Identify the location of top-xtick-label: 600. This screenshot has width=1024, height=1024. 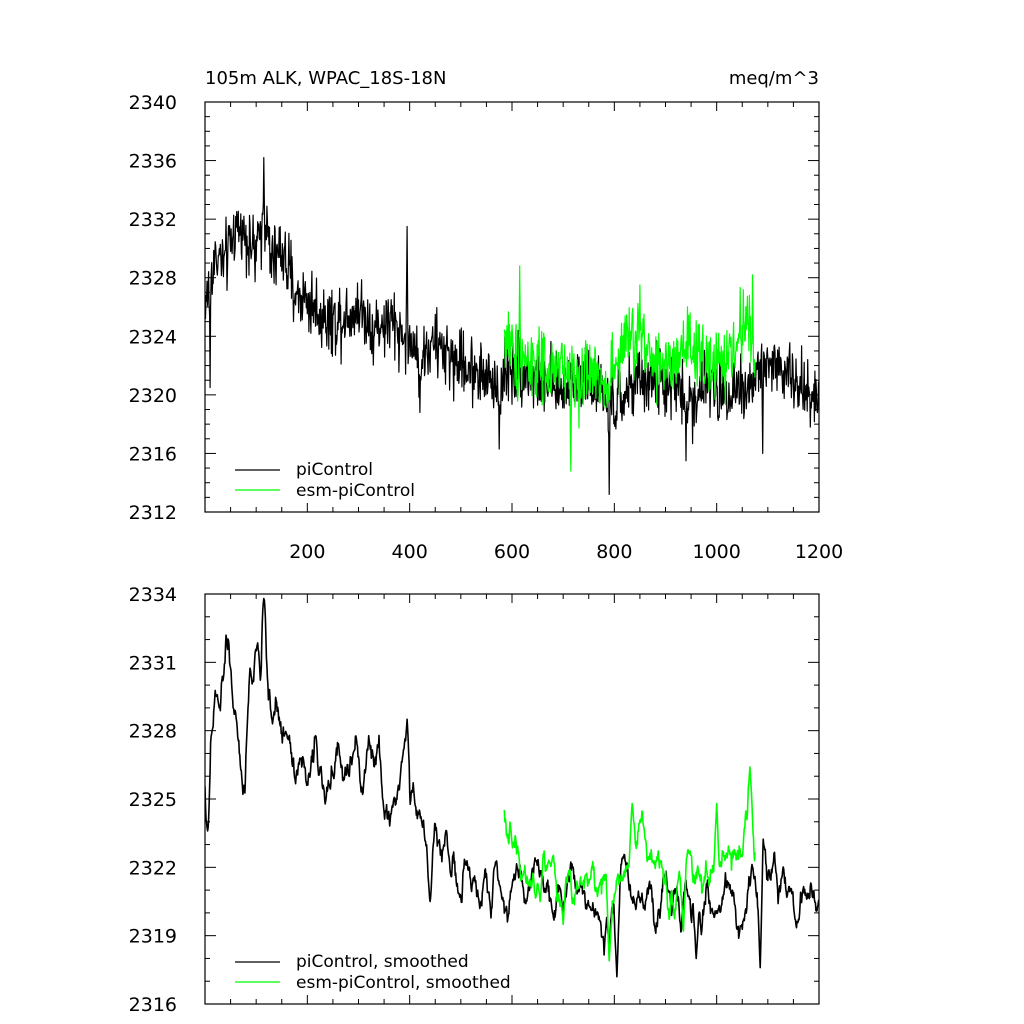
(512, 552).